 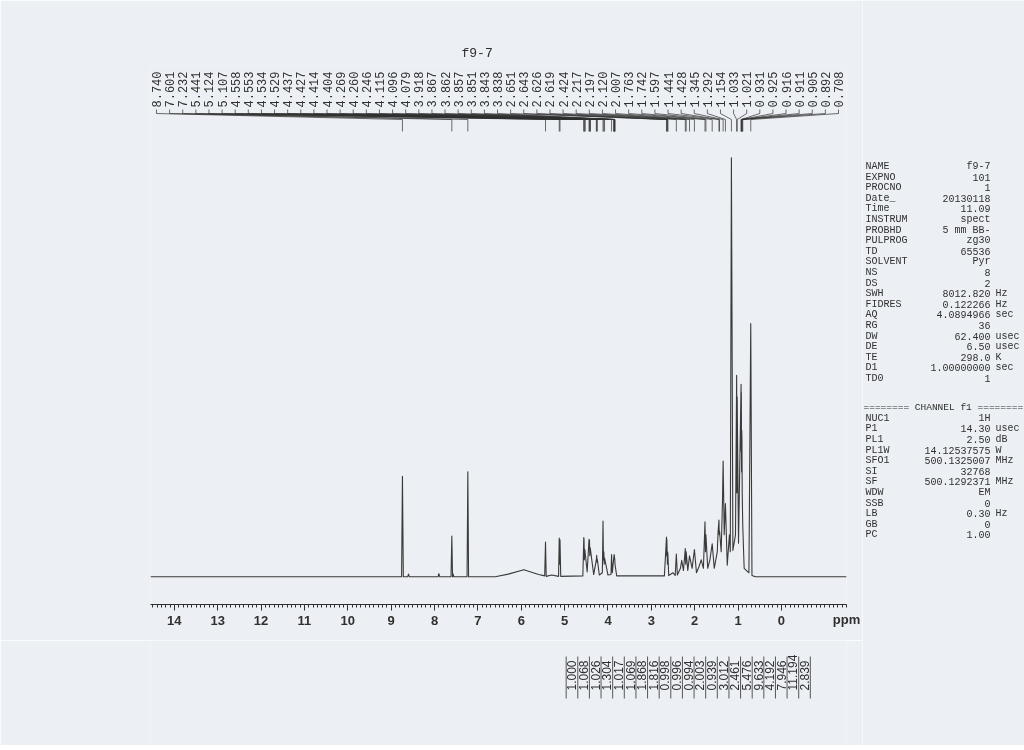 What do you see at coordinates (942, 347) in the screenshot?
I see `text: DE 6.50 usec` at bounding box center [942, 347].